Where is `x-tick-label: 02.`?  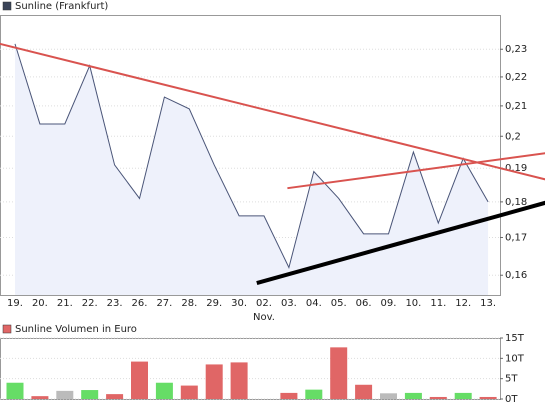
x-tick-label: 02. is located at coordinates (264, 303).